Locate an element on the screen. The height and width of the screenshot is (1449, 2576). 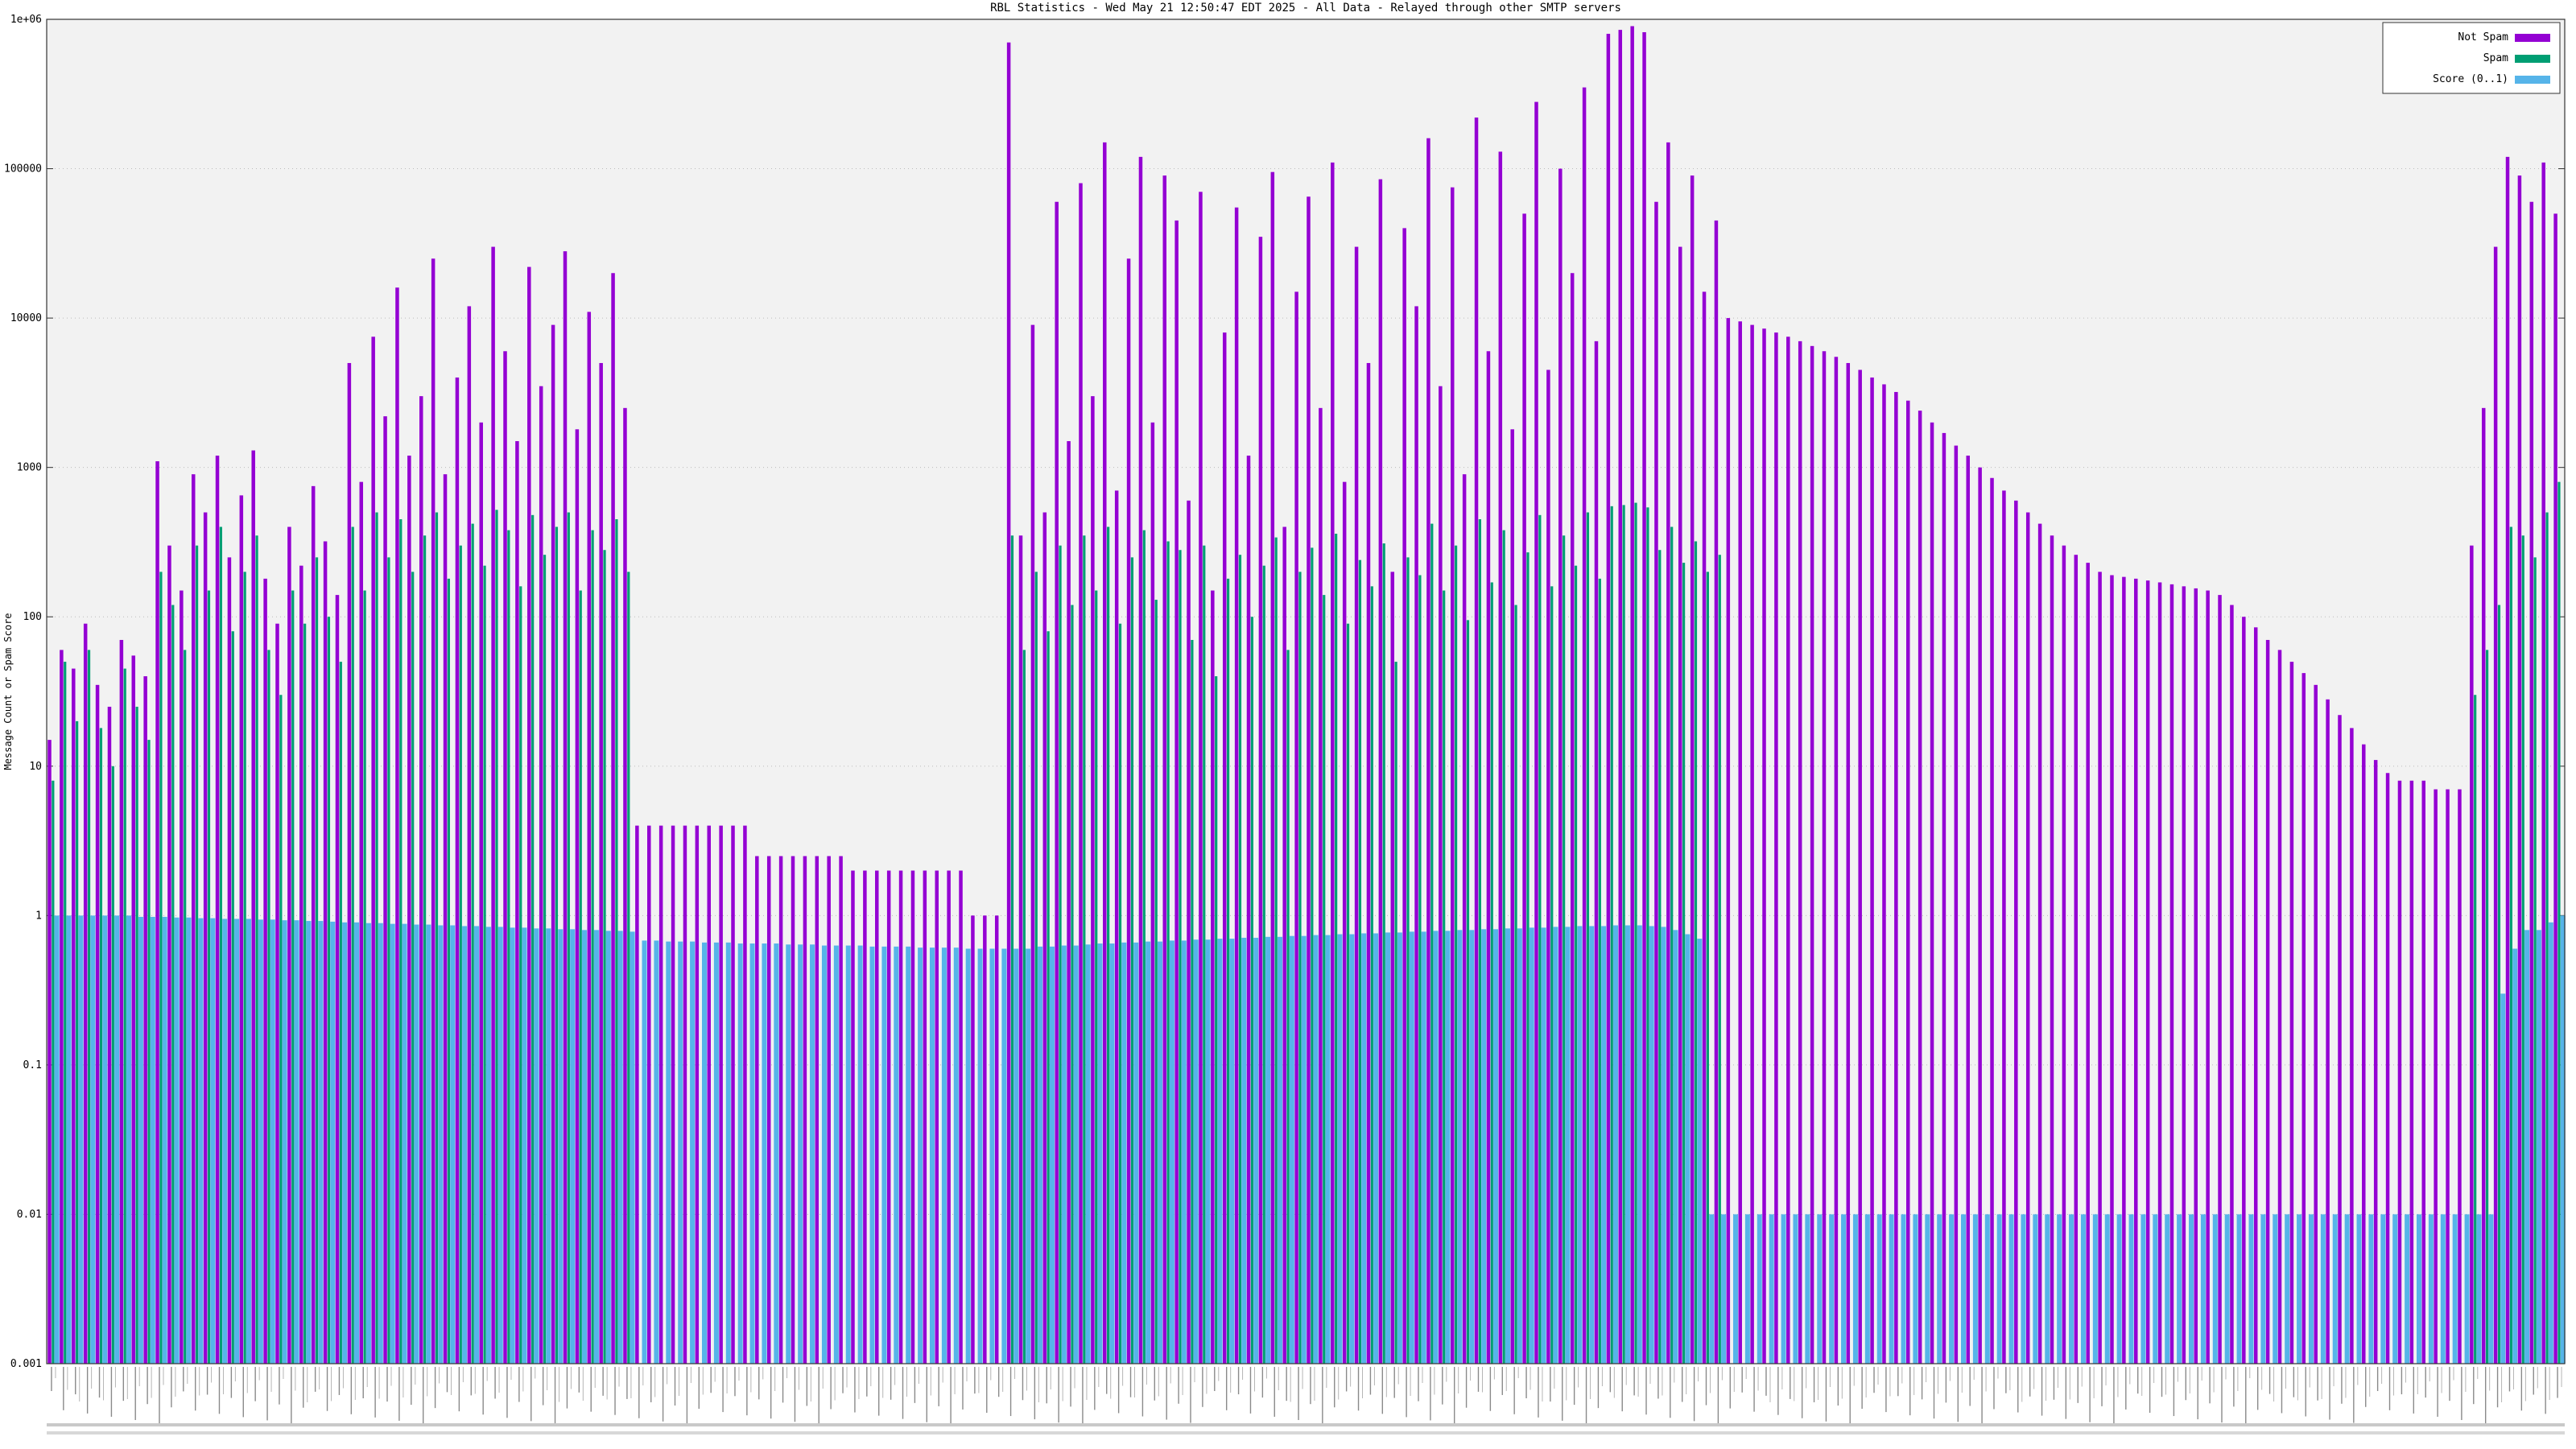
y-tick-label: 10 is located at coordinates (35, 767).